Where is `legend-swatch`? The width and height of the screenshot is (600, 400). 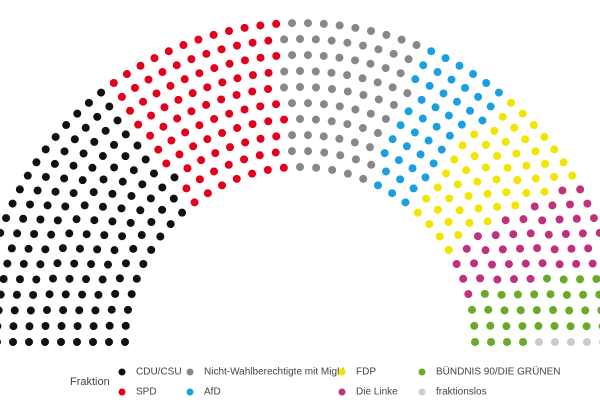
legend-swatch is located at coordinates (342, 392).